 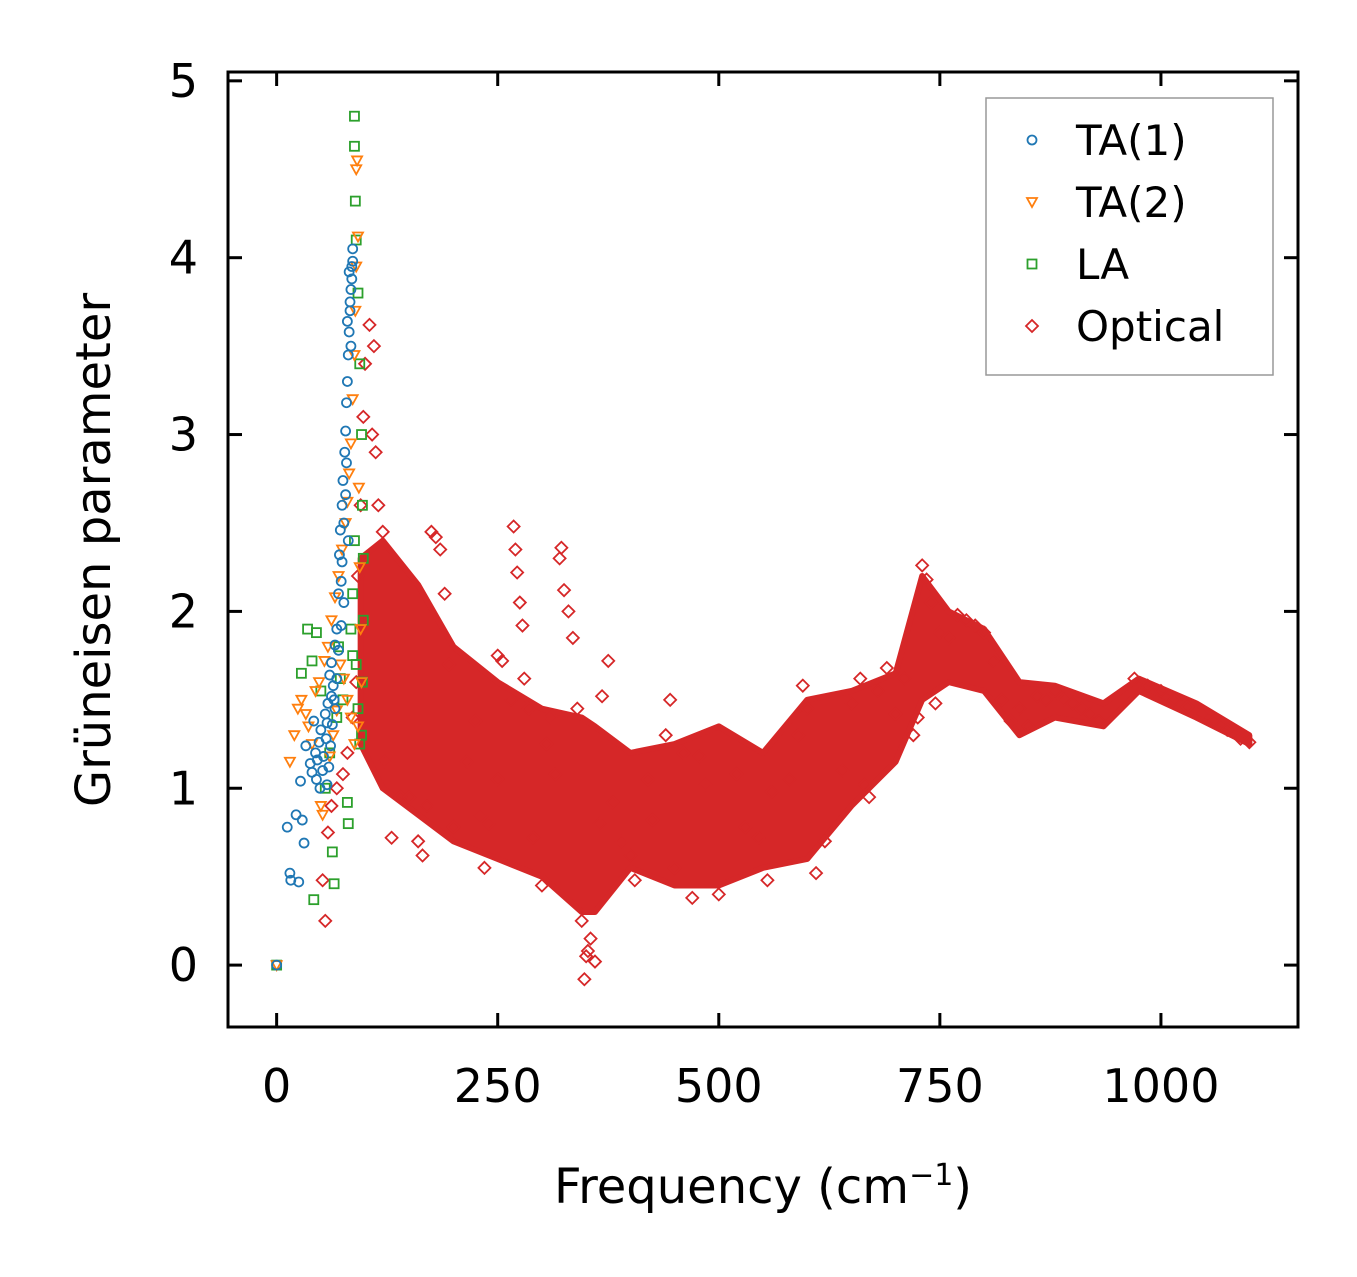 I want to click on x-tick-label: 250, so click(x=498, y=1086).